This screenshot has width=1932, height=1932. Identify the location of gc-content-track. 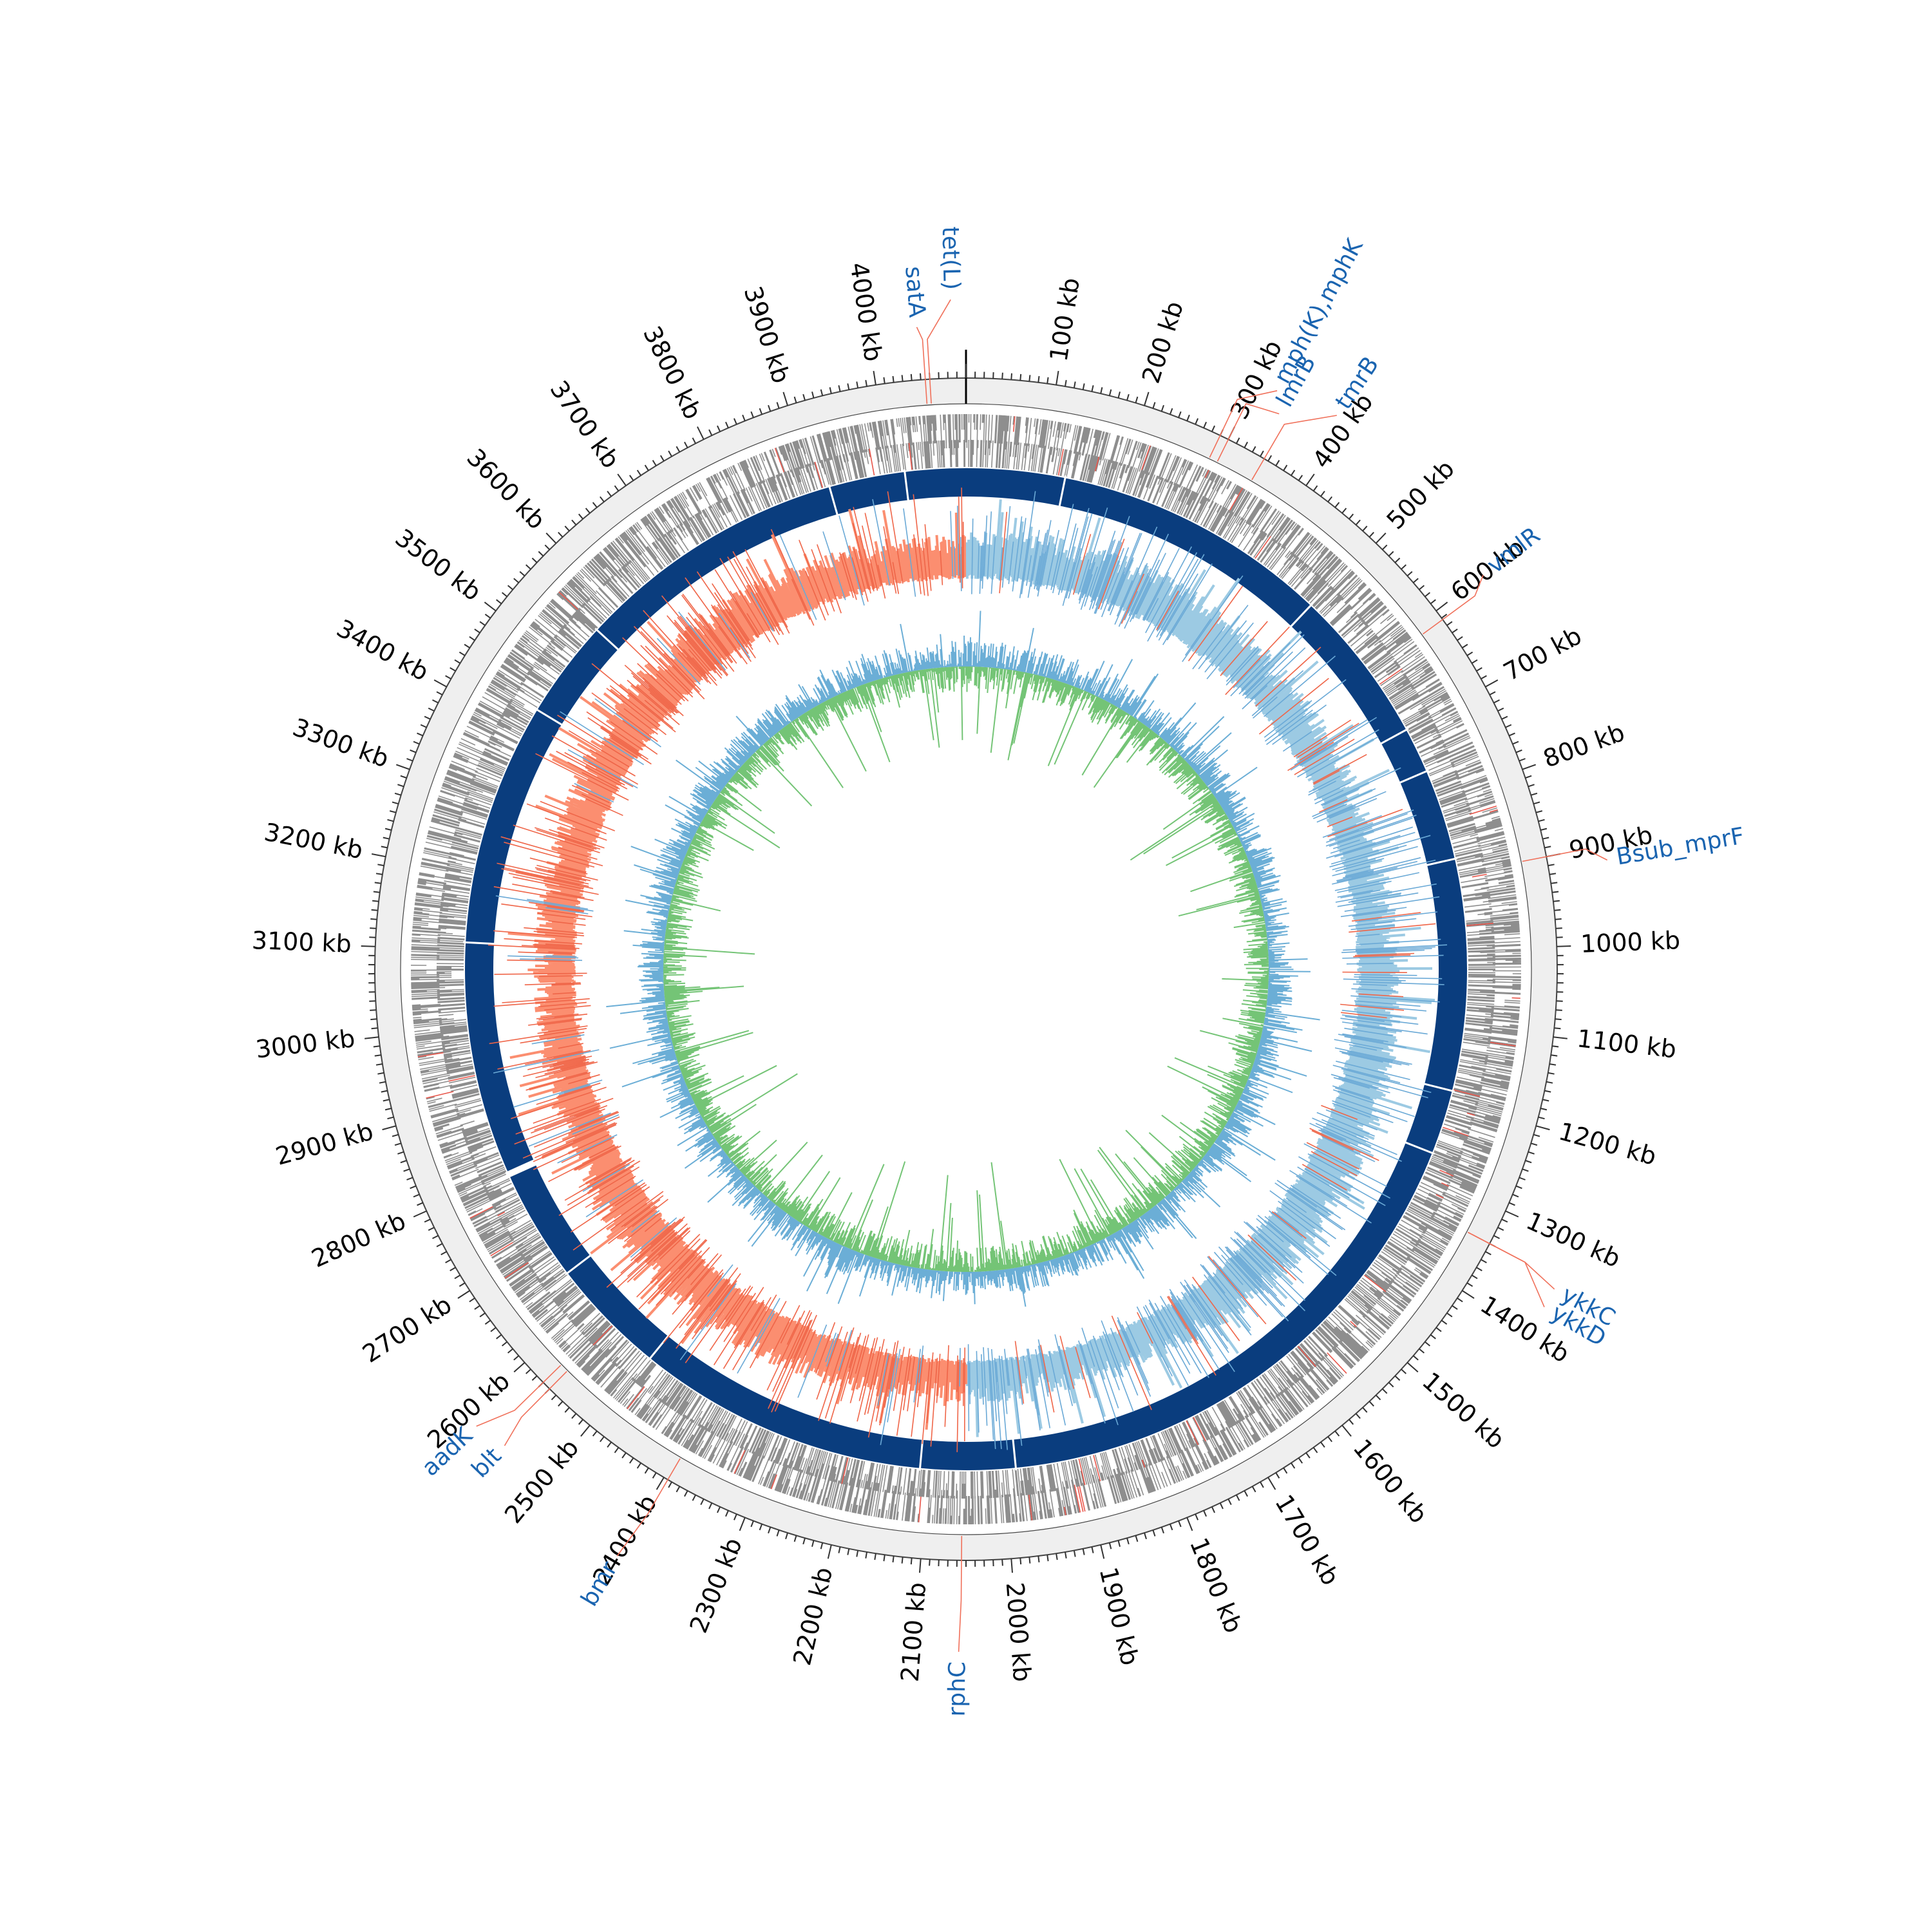
(963, 959).